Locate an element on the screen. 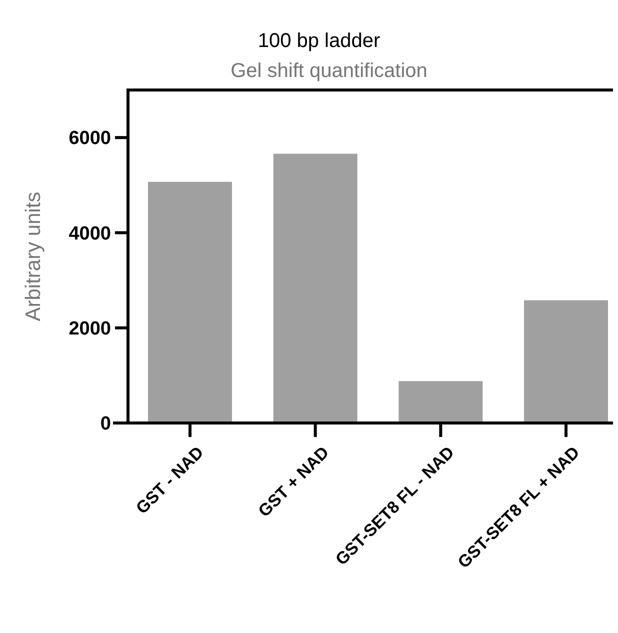 The height and width of the screenshot is (633, 618). y-tick-label: 0 is located at coordinates (105, 424).